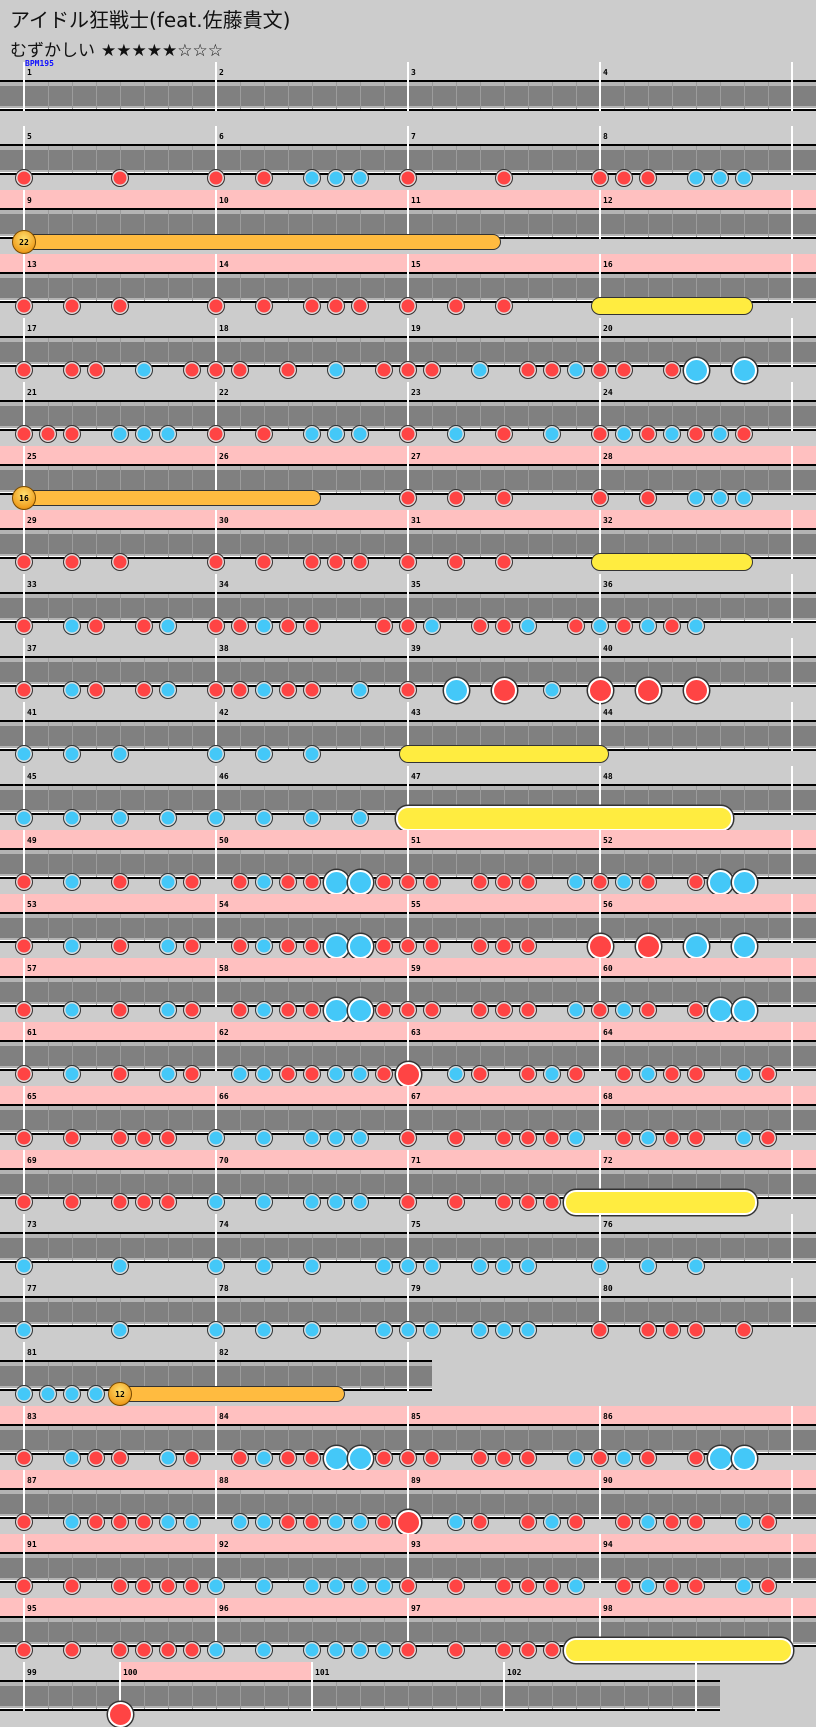  I want to click on star-filled-icon: ★, so click(109, 51).